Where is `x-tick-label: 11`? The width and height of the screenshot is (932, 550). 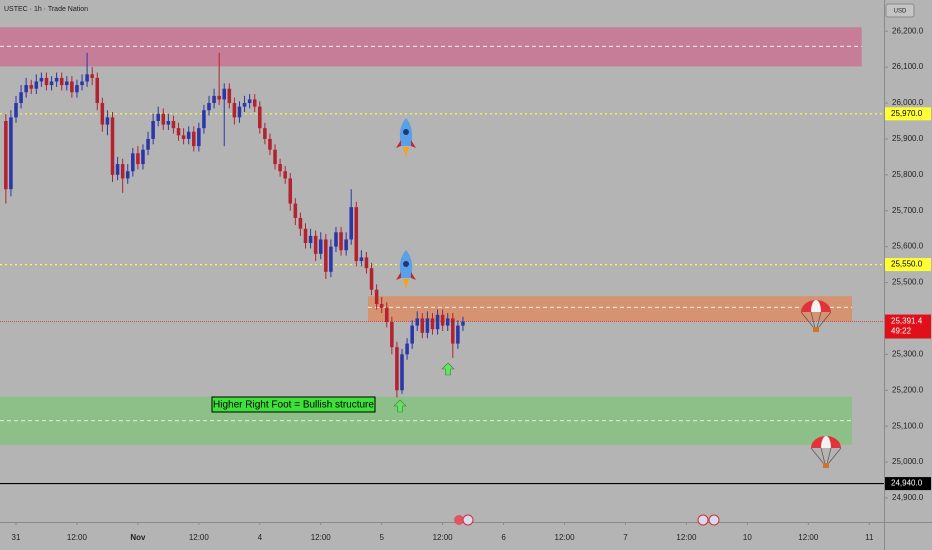
x-tick-label: 11 is located at coordinates (869, 537).